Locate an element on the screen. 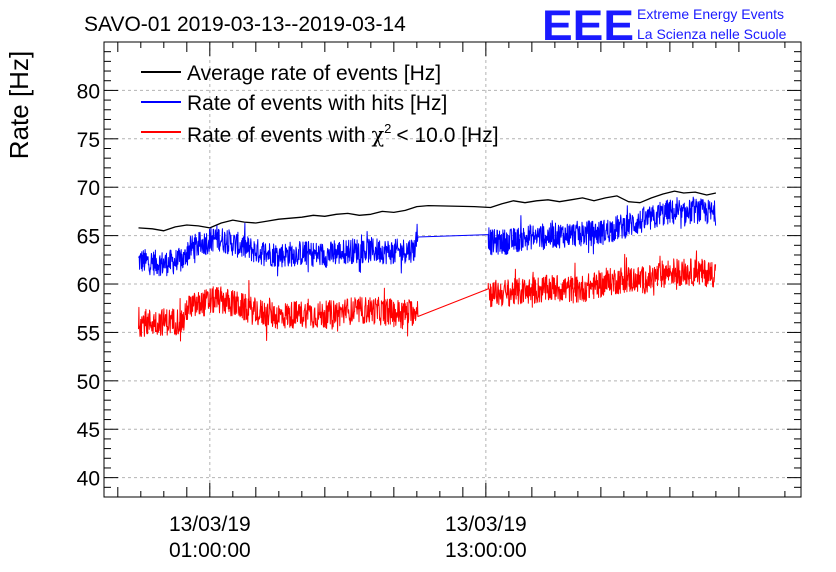  legend-label-chi2: Rate of events with χ2 < 10.0 [Hz] is located at coordinates (343, 134).